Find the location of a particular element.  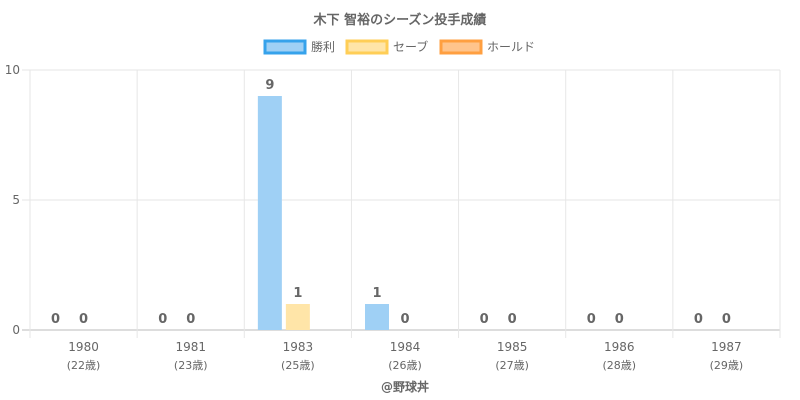

x-tick-sublabel: (29歳) is located at coordinates (727, 365).